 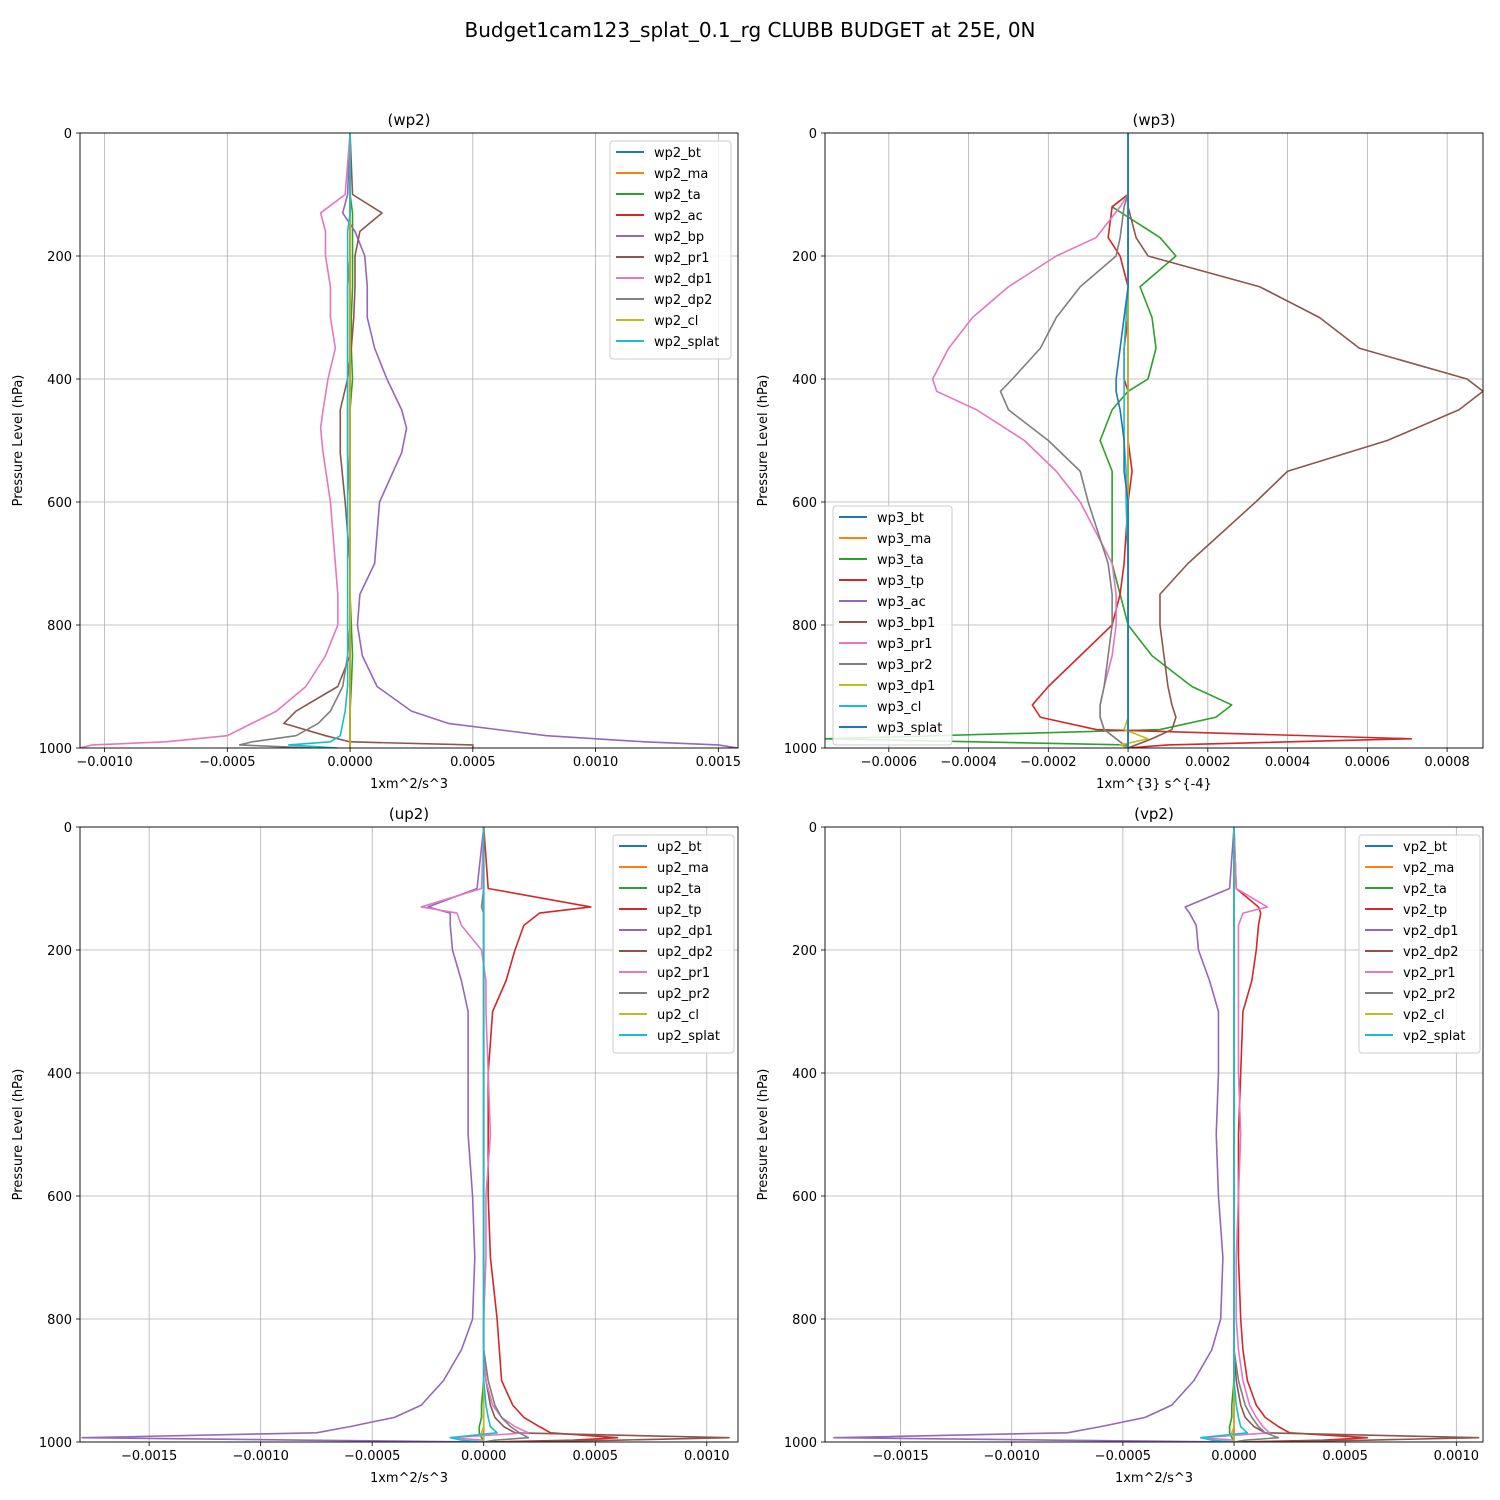 What do you see at coordinates (905, 644) in the screenshot?
I see `legend-label: wp3_pr1` at bounding box center [905, 644].